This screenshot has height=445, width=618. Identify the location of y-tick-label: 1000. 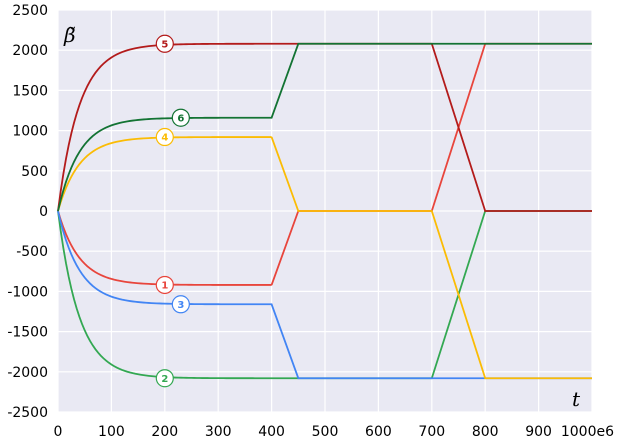
(30, 132).